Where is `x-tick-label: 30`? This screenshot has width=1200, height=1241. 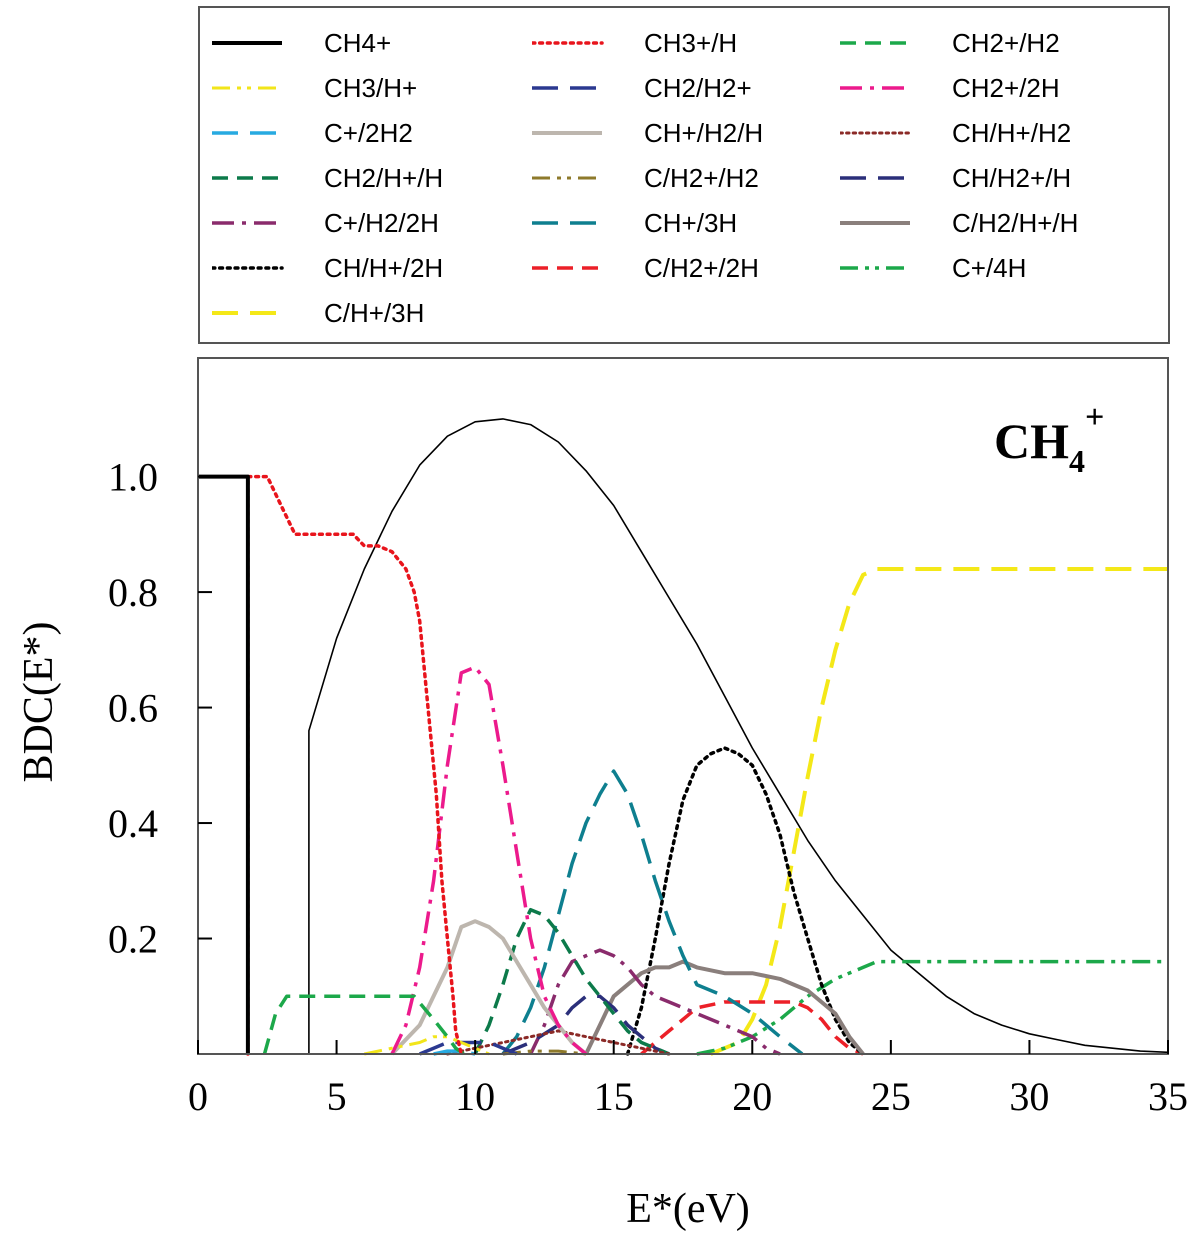 x-tick-label: 30 is located at coordinates (1029, 1096).